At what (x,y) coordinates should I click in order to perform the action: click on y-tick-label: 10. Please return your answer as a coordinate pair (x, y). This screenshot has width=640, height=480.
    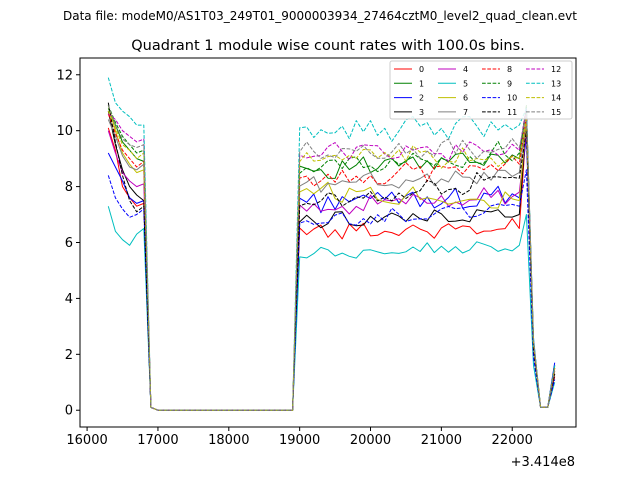
    Looking at the image, I should click on (64, 131).